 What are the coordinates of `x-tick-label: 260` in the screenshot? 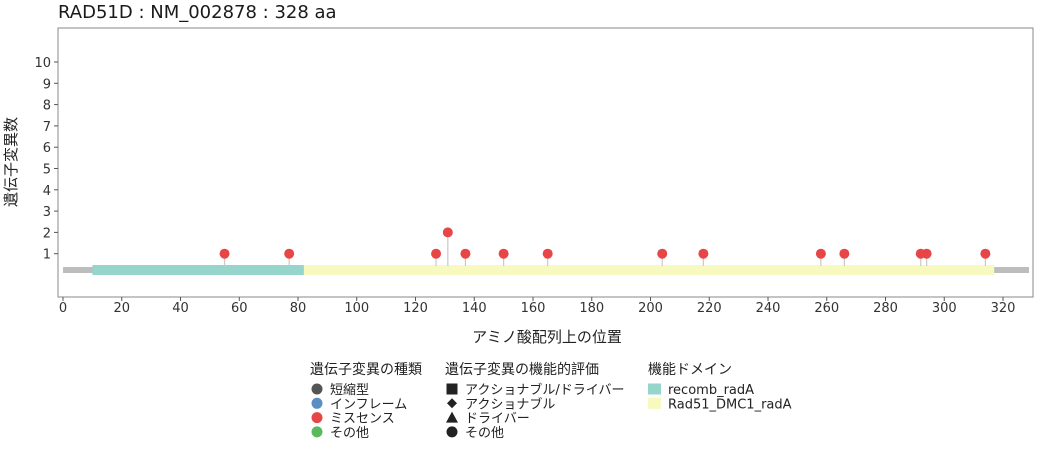 It's located at (826, 308).